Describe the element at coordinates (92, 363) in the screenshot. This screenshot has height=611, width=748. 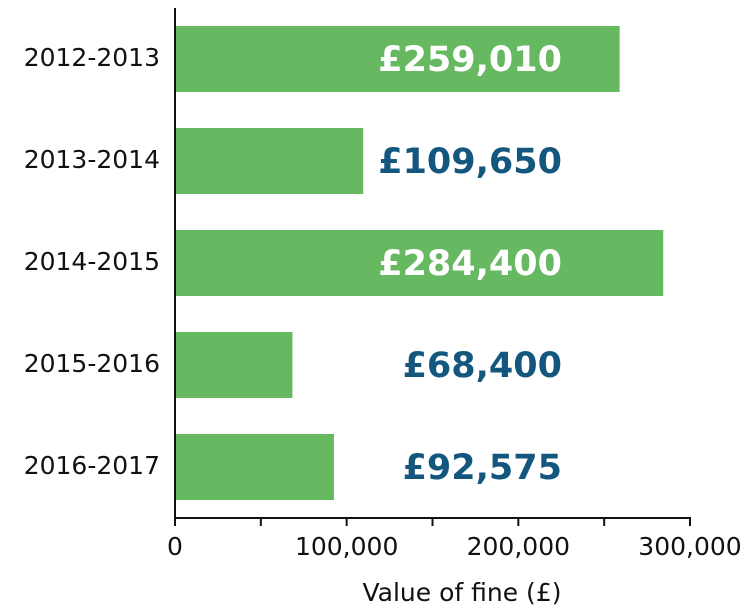
I see `y-tick-label: 2015-2016` at that location.